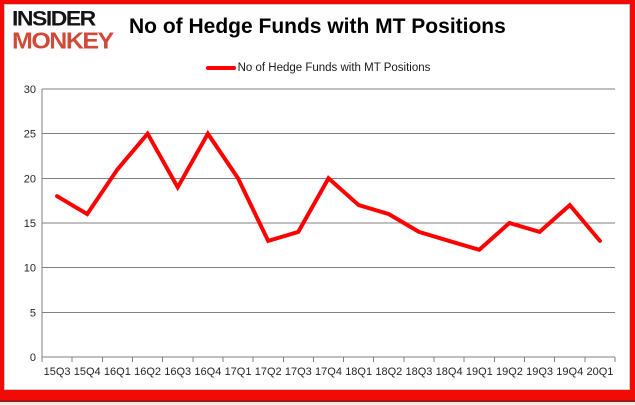 This screenshot has height=405, width=635. I want to click on y-tick-label: 0, so click(33, 358).